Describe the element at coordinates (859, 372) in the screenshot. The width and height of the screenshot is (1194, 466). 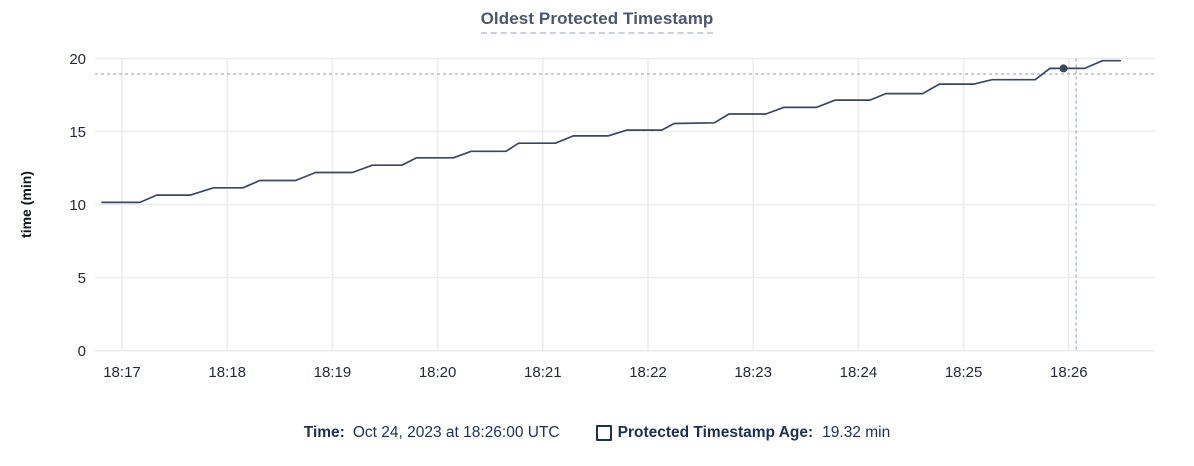
I see `x-tick-label: 18:24` at that location.